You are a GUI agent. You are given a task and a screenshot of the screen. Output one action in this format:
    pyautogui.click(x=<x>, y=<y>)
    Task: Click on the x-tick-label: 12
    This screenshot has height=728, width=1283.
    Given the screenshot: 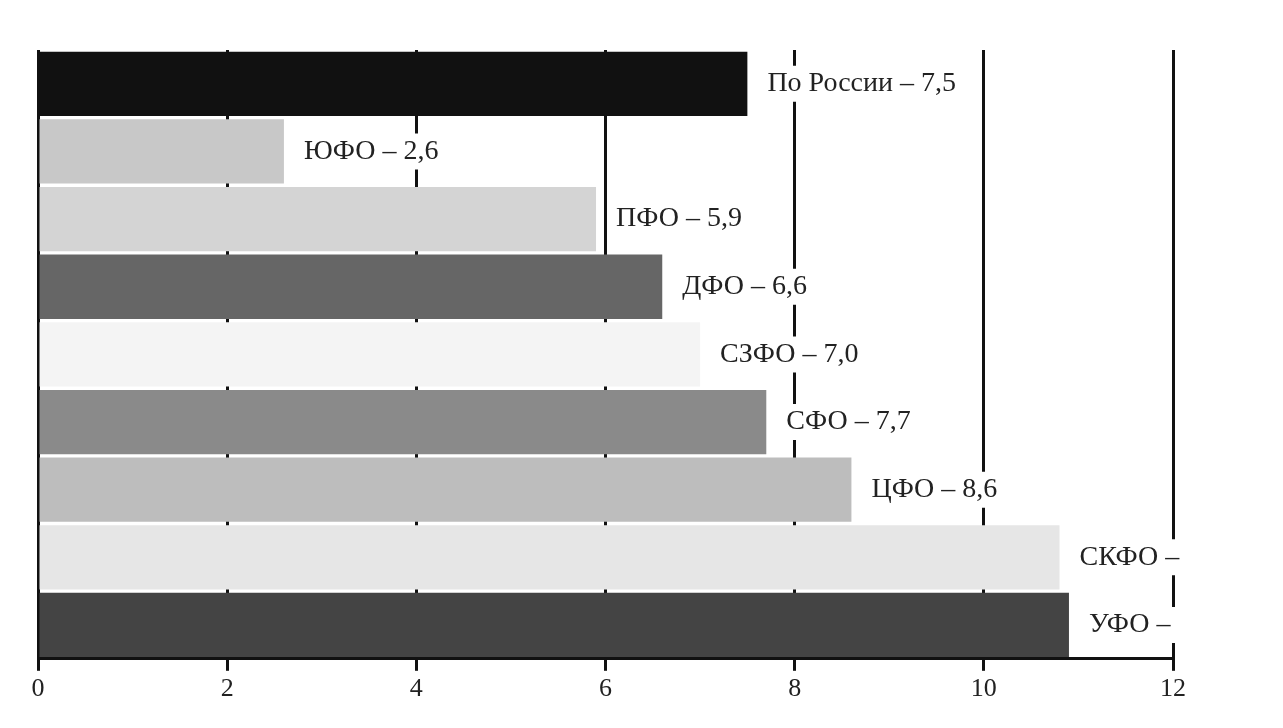 What is the action you would take?
    pyautogui.click(x=1173, y=688)
    